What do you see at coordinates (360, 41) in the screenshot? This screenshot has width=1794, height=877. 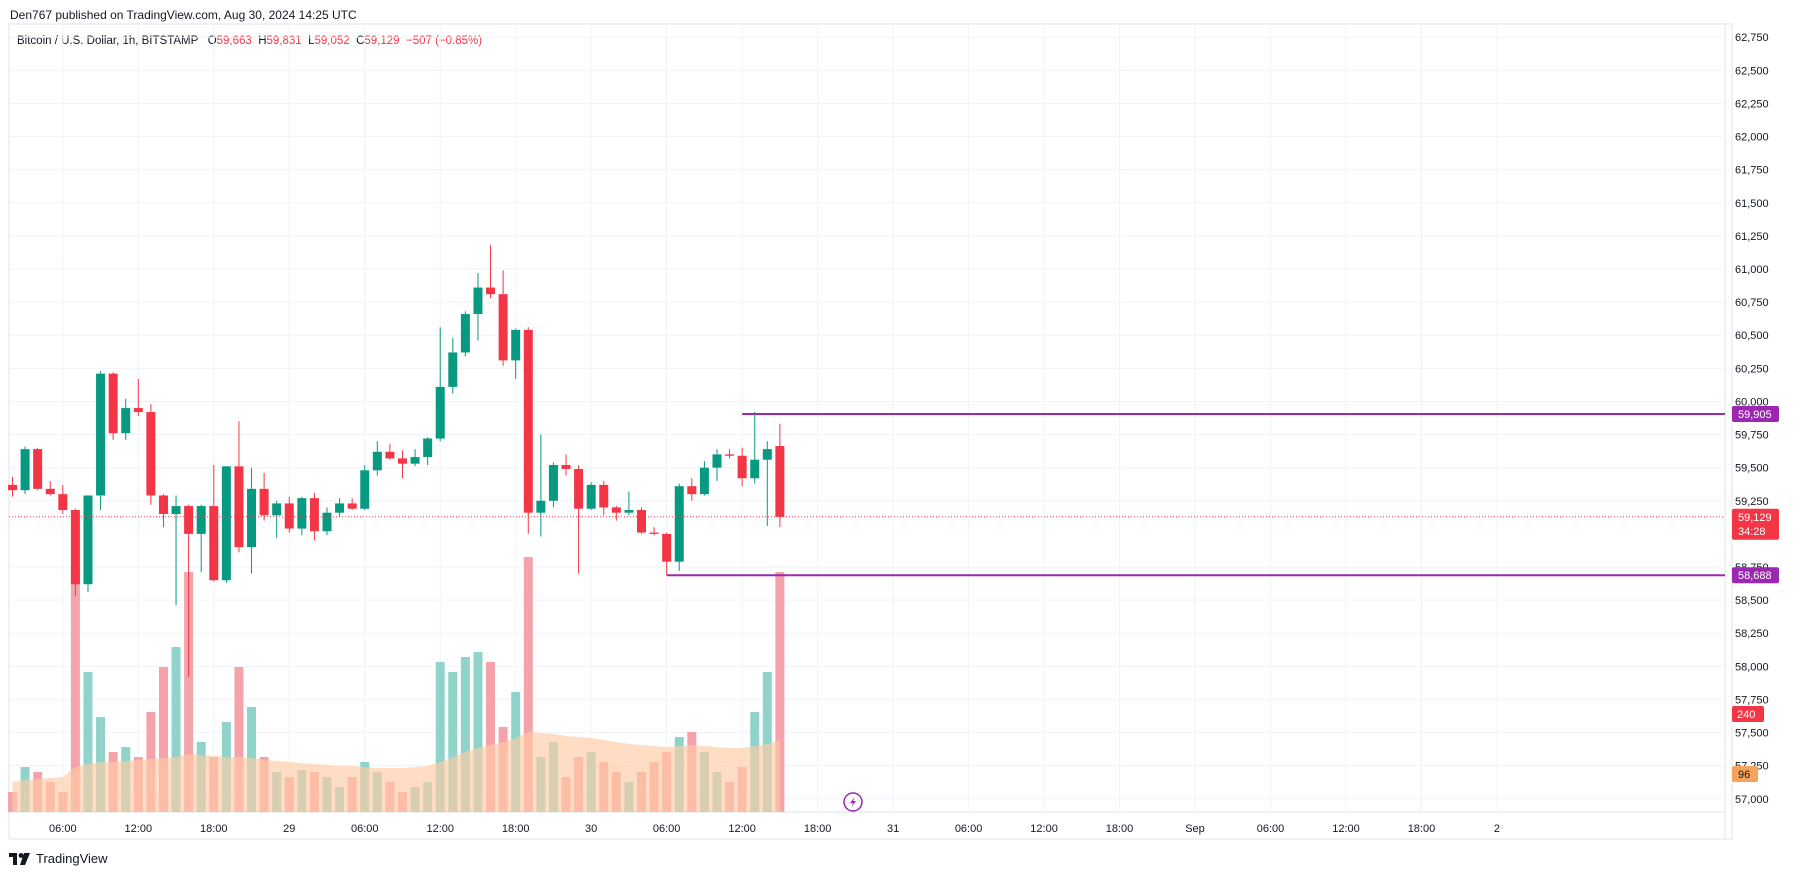 I see `close-label: C` at bounding box center [360, 41].